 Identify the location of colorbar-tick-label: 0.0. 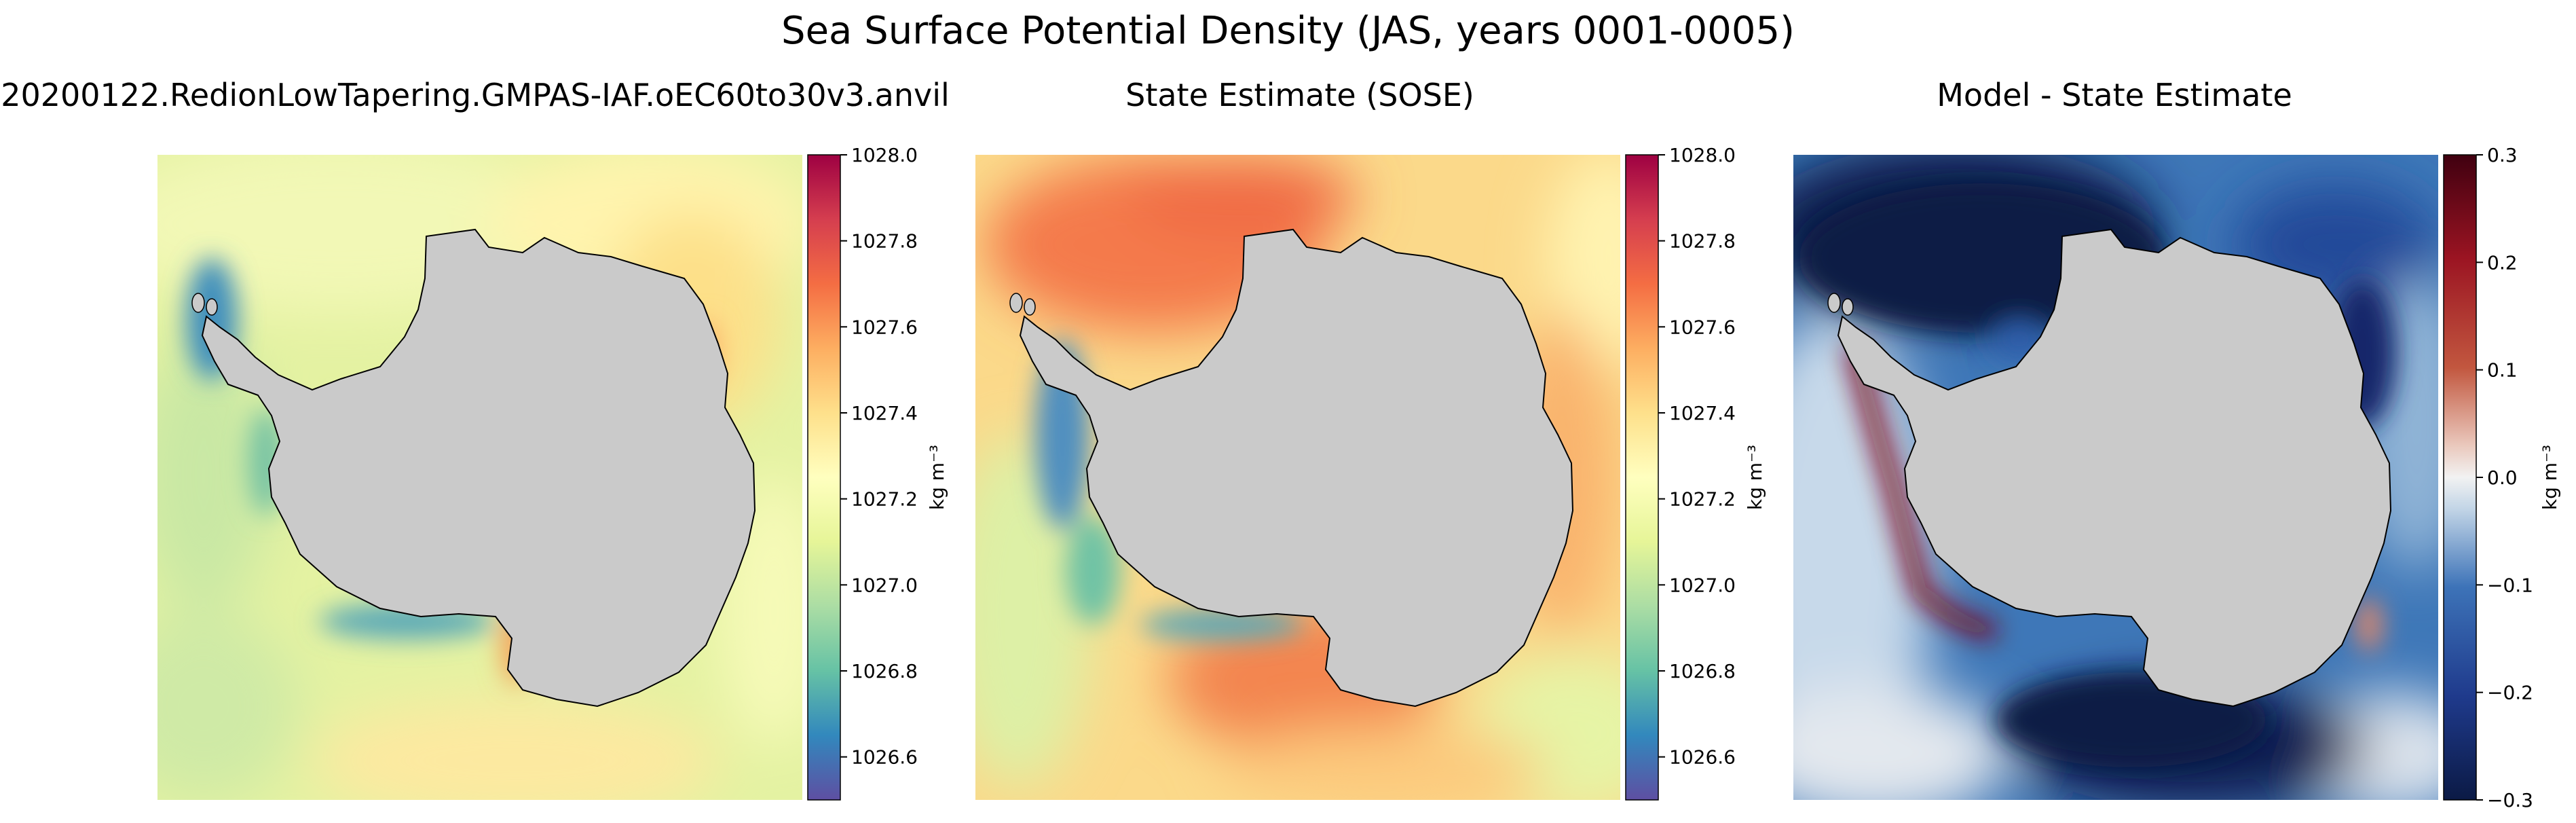
(2503, 478).